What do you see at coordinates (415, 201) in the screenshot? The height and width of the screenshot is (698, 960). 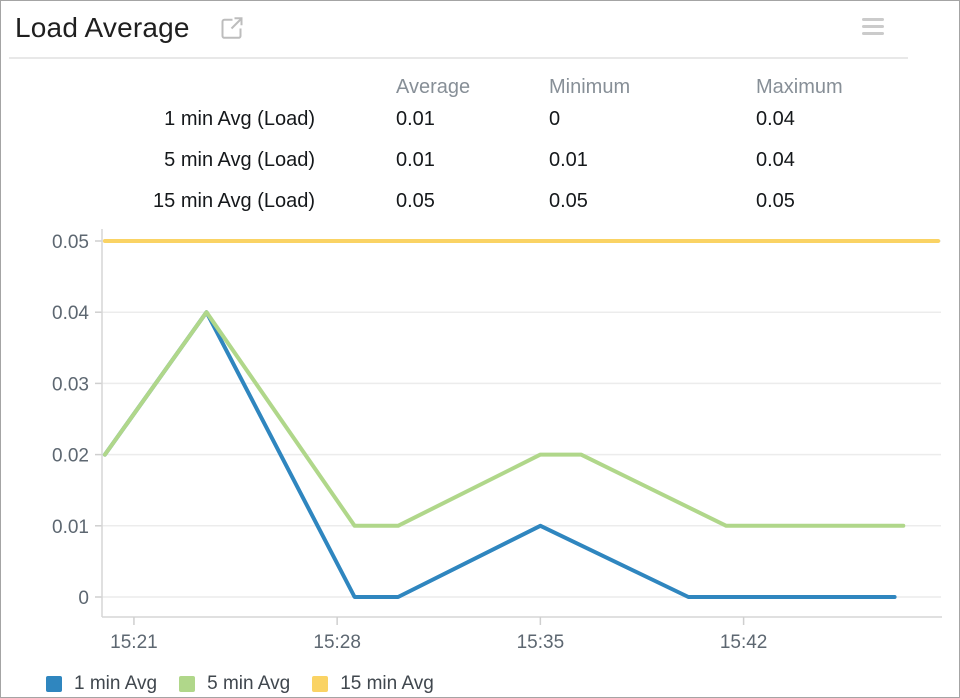 I see `row-average-value: 0.05` at bounding box center [415, 201].